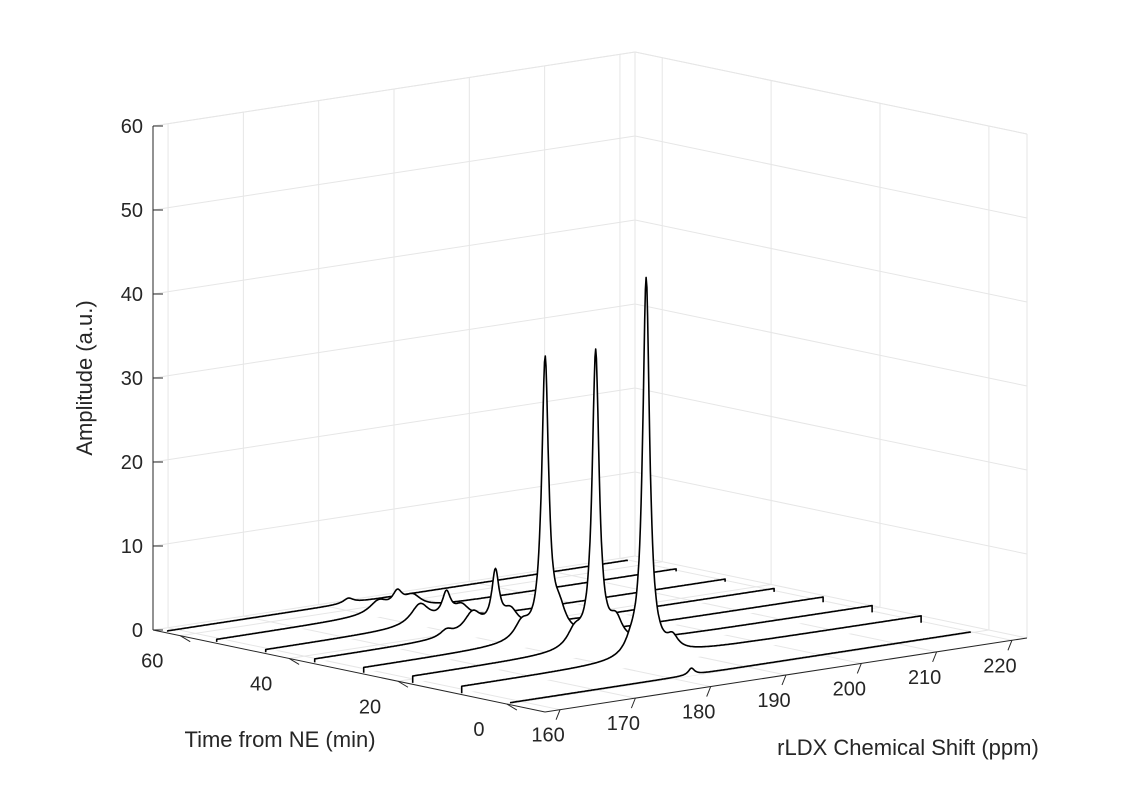 The height and width of the screenshot is (798, 1145). Describe the element at coordinates (908, 747) in the screenshot. I see `x-axis-title: rLDX Chemical Shift (ppm)` at that location.